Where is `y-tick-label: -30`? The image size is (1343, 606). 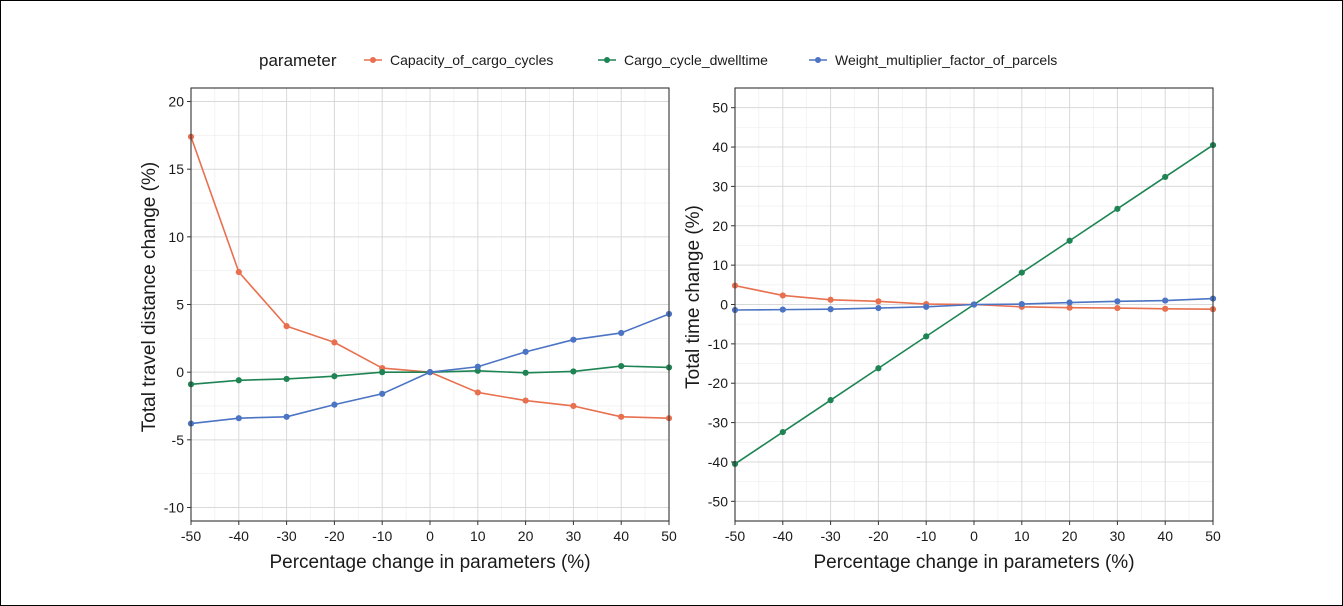
y-tick-label: -30 is located at coordinates (718, 423).